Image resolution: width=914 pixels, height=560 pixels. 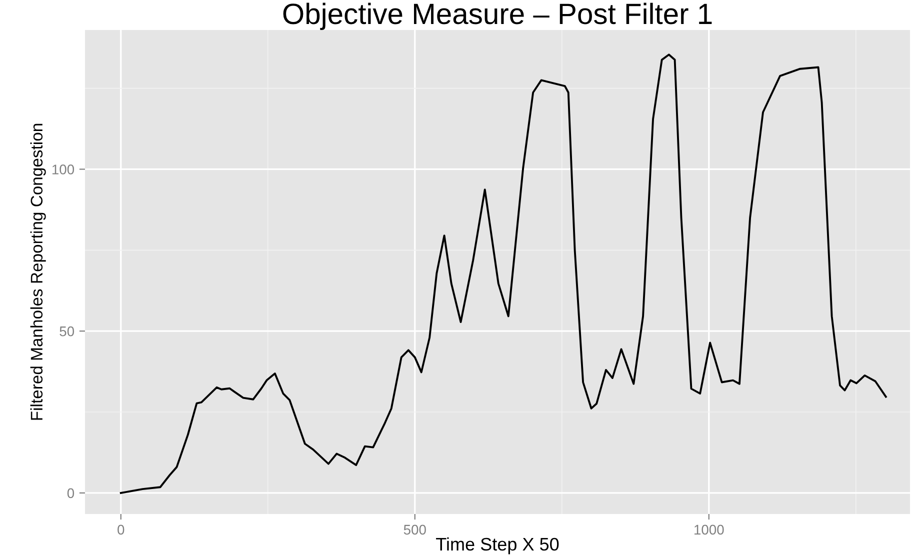 What do you see at coordinates (67, 331) in the screenshot?
I see `y-tick-label: 50` at bounding box center [67, 331].